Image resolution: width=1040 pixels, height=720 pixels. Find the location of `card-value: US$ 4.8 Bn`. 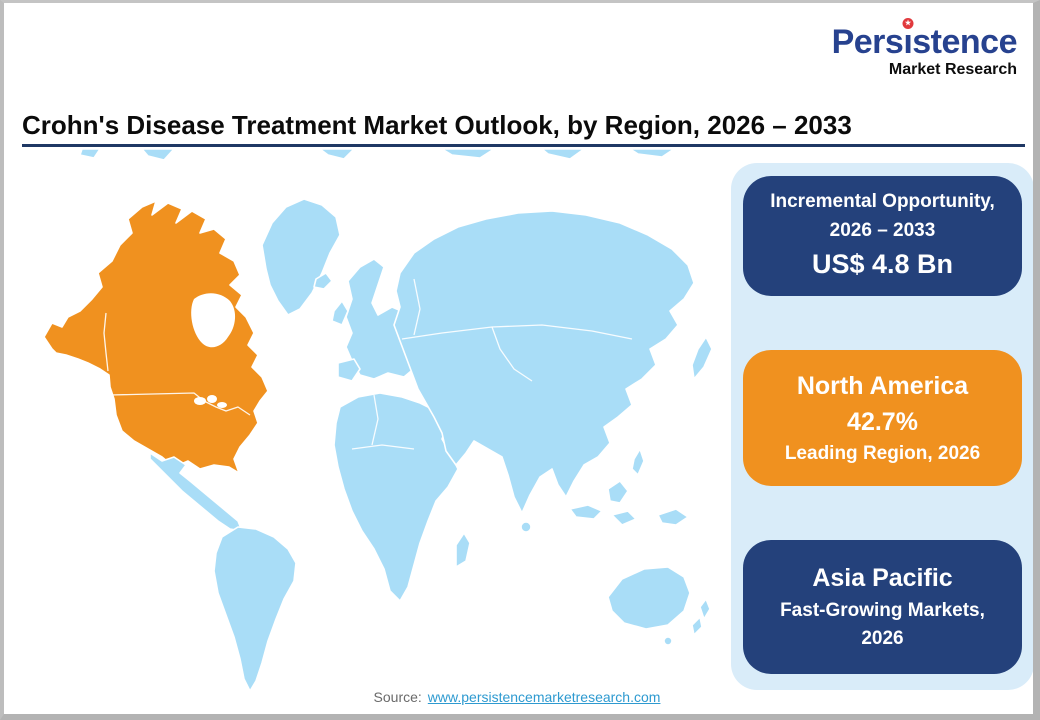

card-value: US$ 4.8 Bn is located at coordinates (882, 264).